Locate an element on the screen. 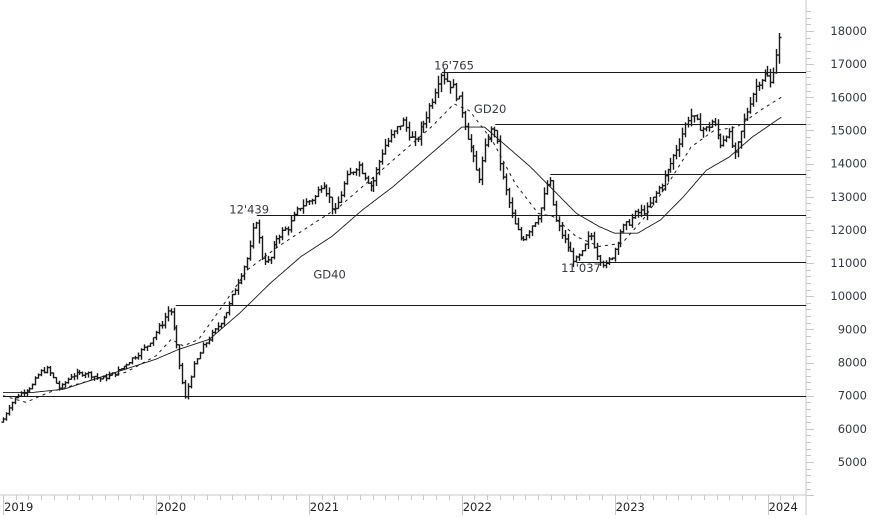 This screenshot has height=519, width=874. annotation-label: 16'765 is located at coordinates (454, 65).